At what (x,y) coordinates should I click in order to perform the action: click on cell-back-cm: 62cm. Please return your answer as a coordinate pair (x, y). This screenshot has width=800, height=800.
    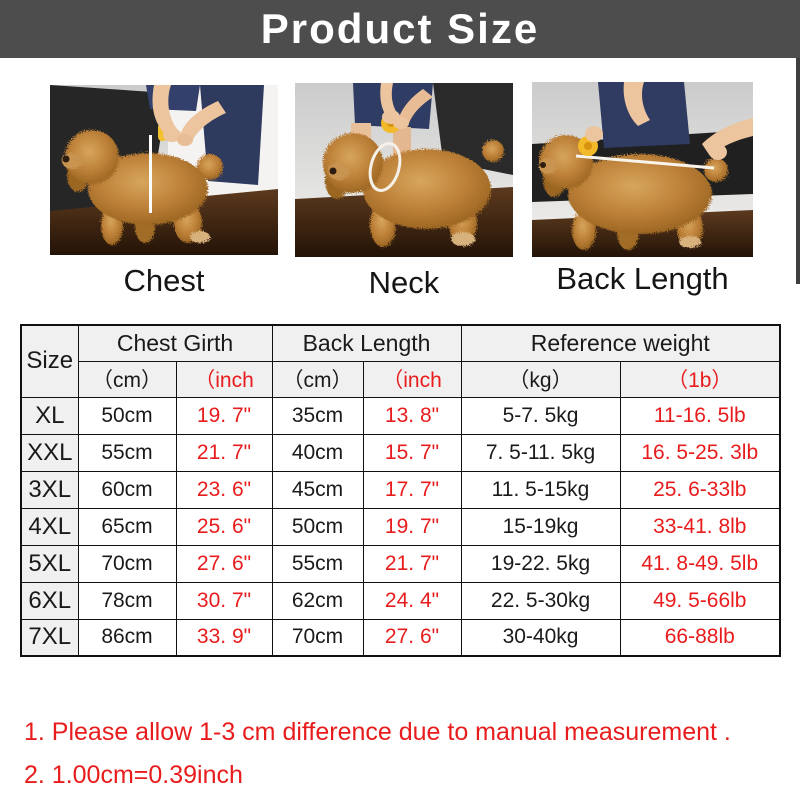
    Looking at the image, I should click on (317, 600).